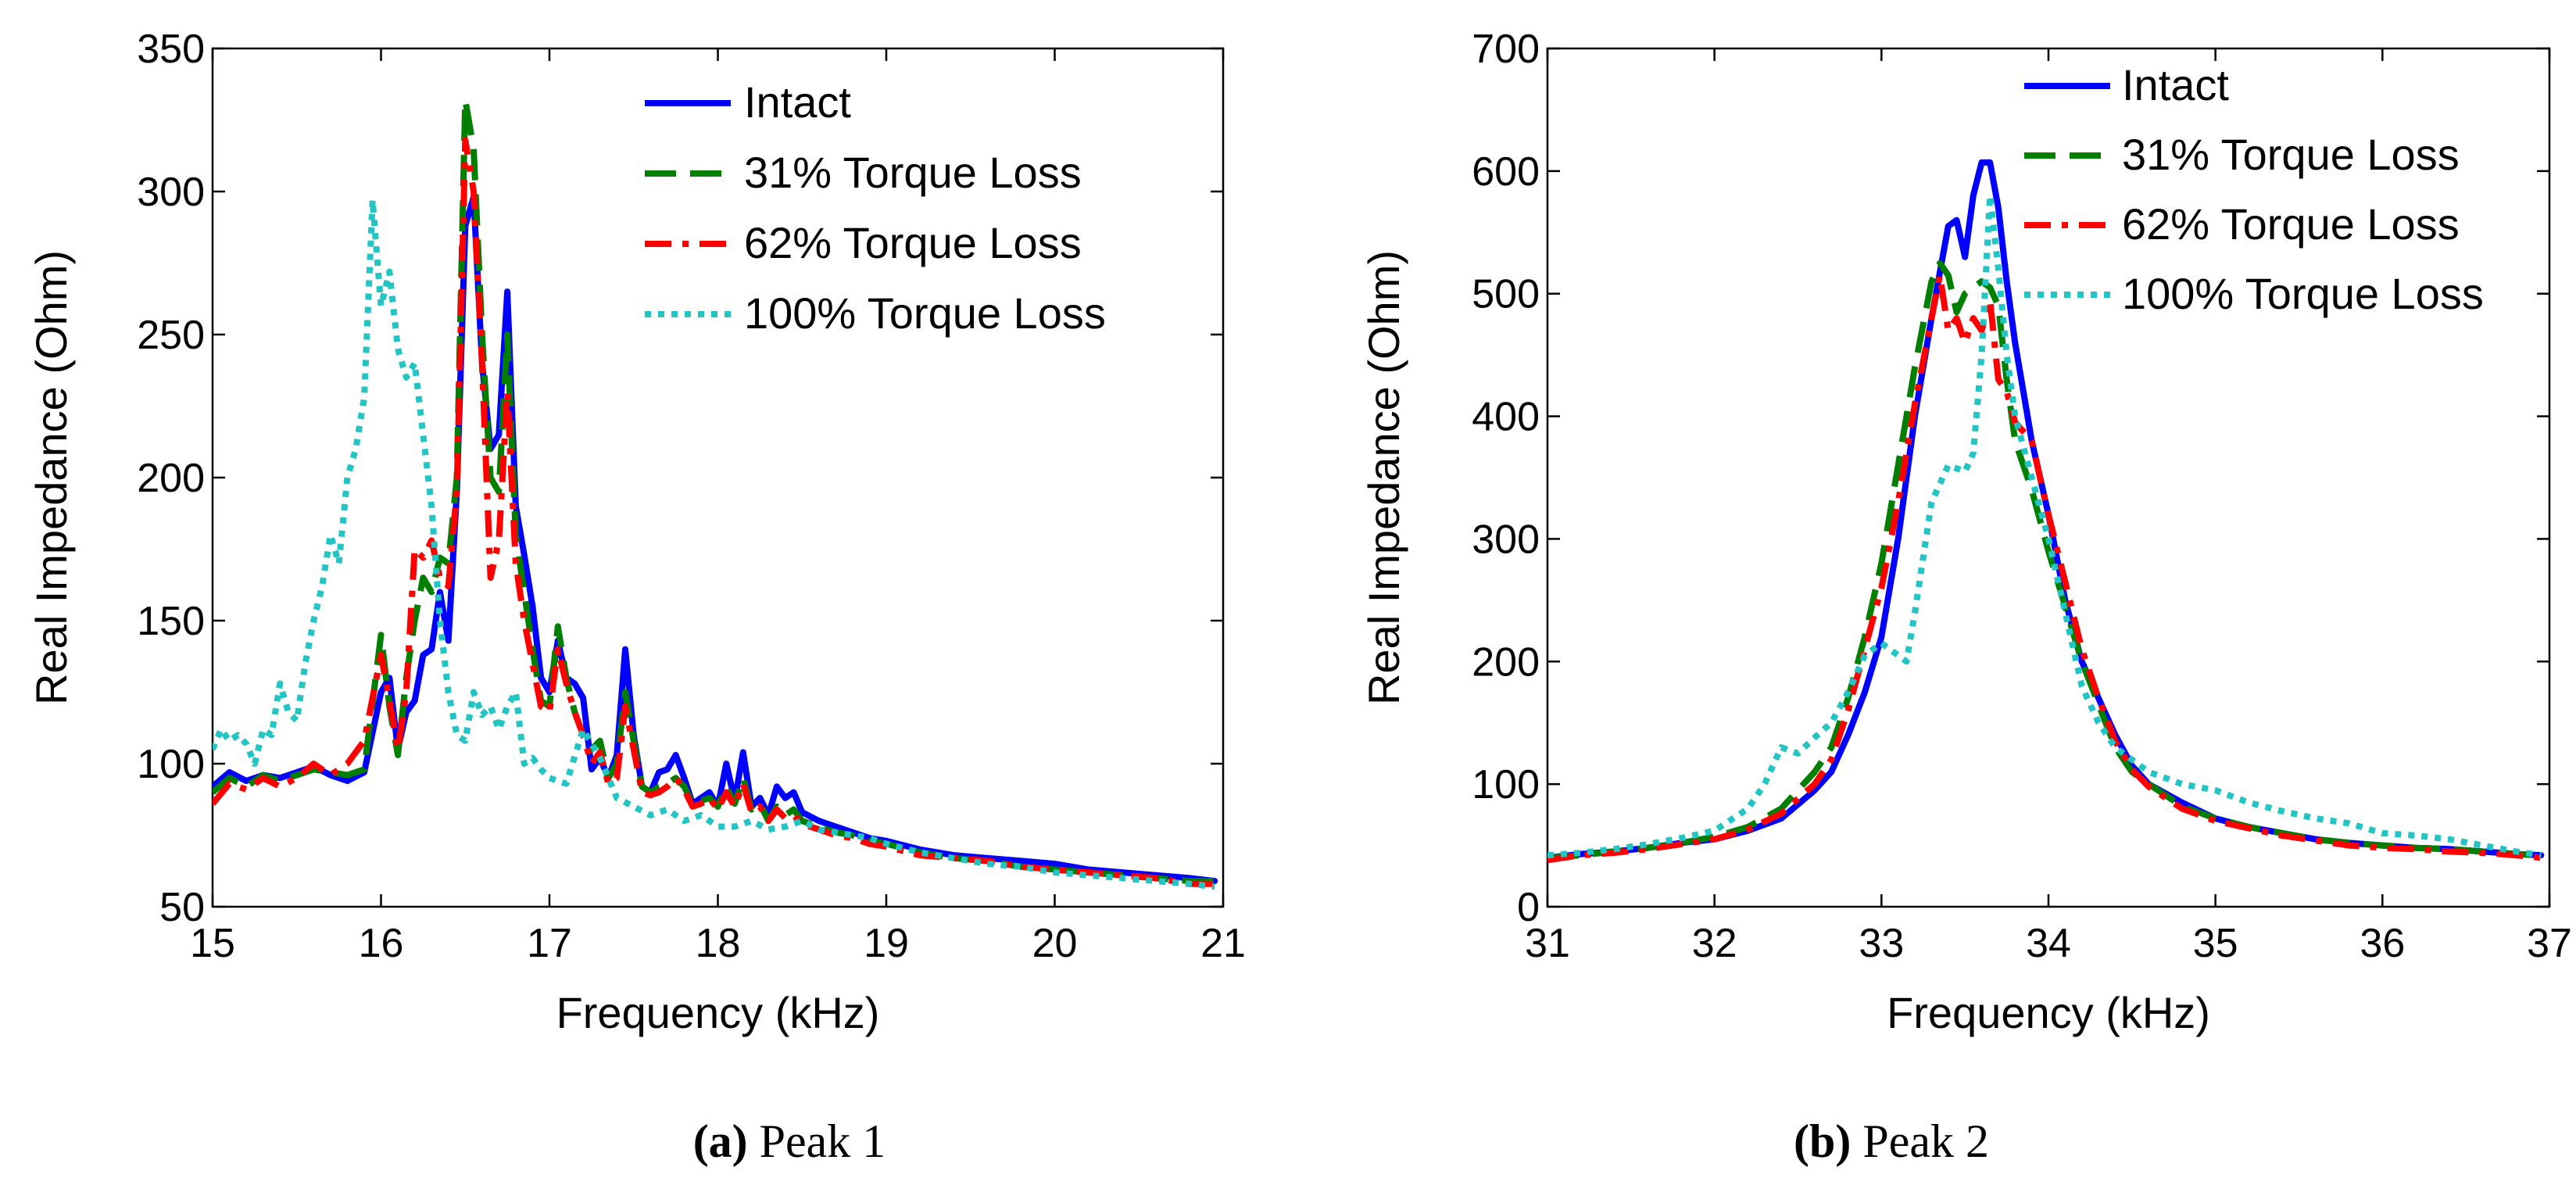 This screenshot has height=1185, width=2576. Describe the element at coordinates (1547, 943) in the screenshot. I see `x-tick-label: 31` at that location.